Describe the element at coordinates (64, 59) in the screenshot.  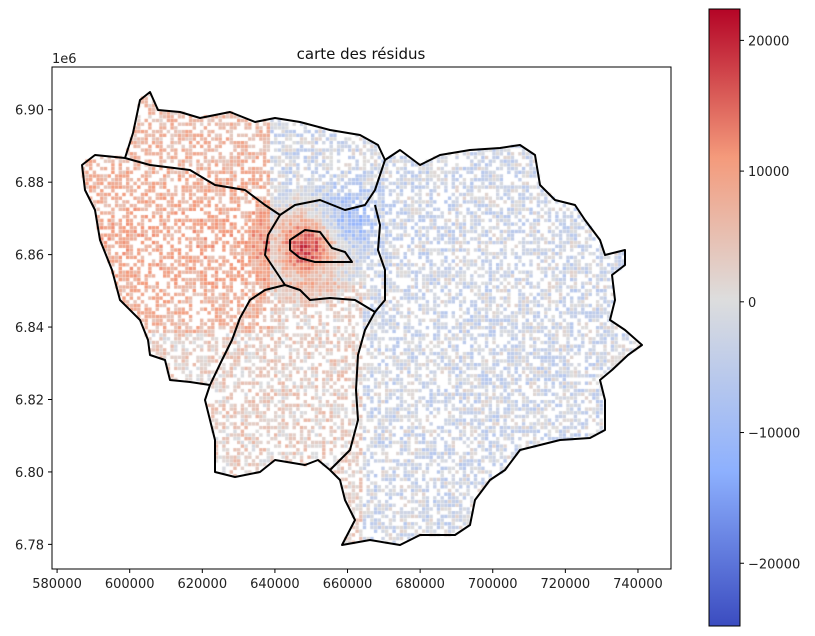
I see `y-offset-label: 1e6` at that location.